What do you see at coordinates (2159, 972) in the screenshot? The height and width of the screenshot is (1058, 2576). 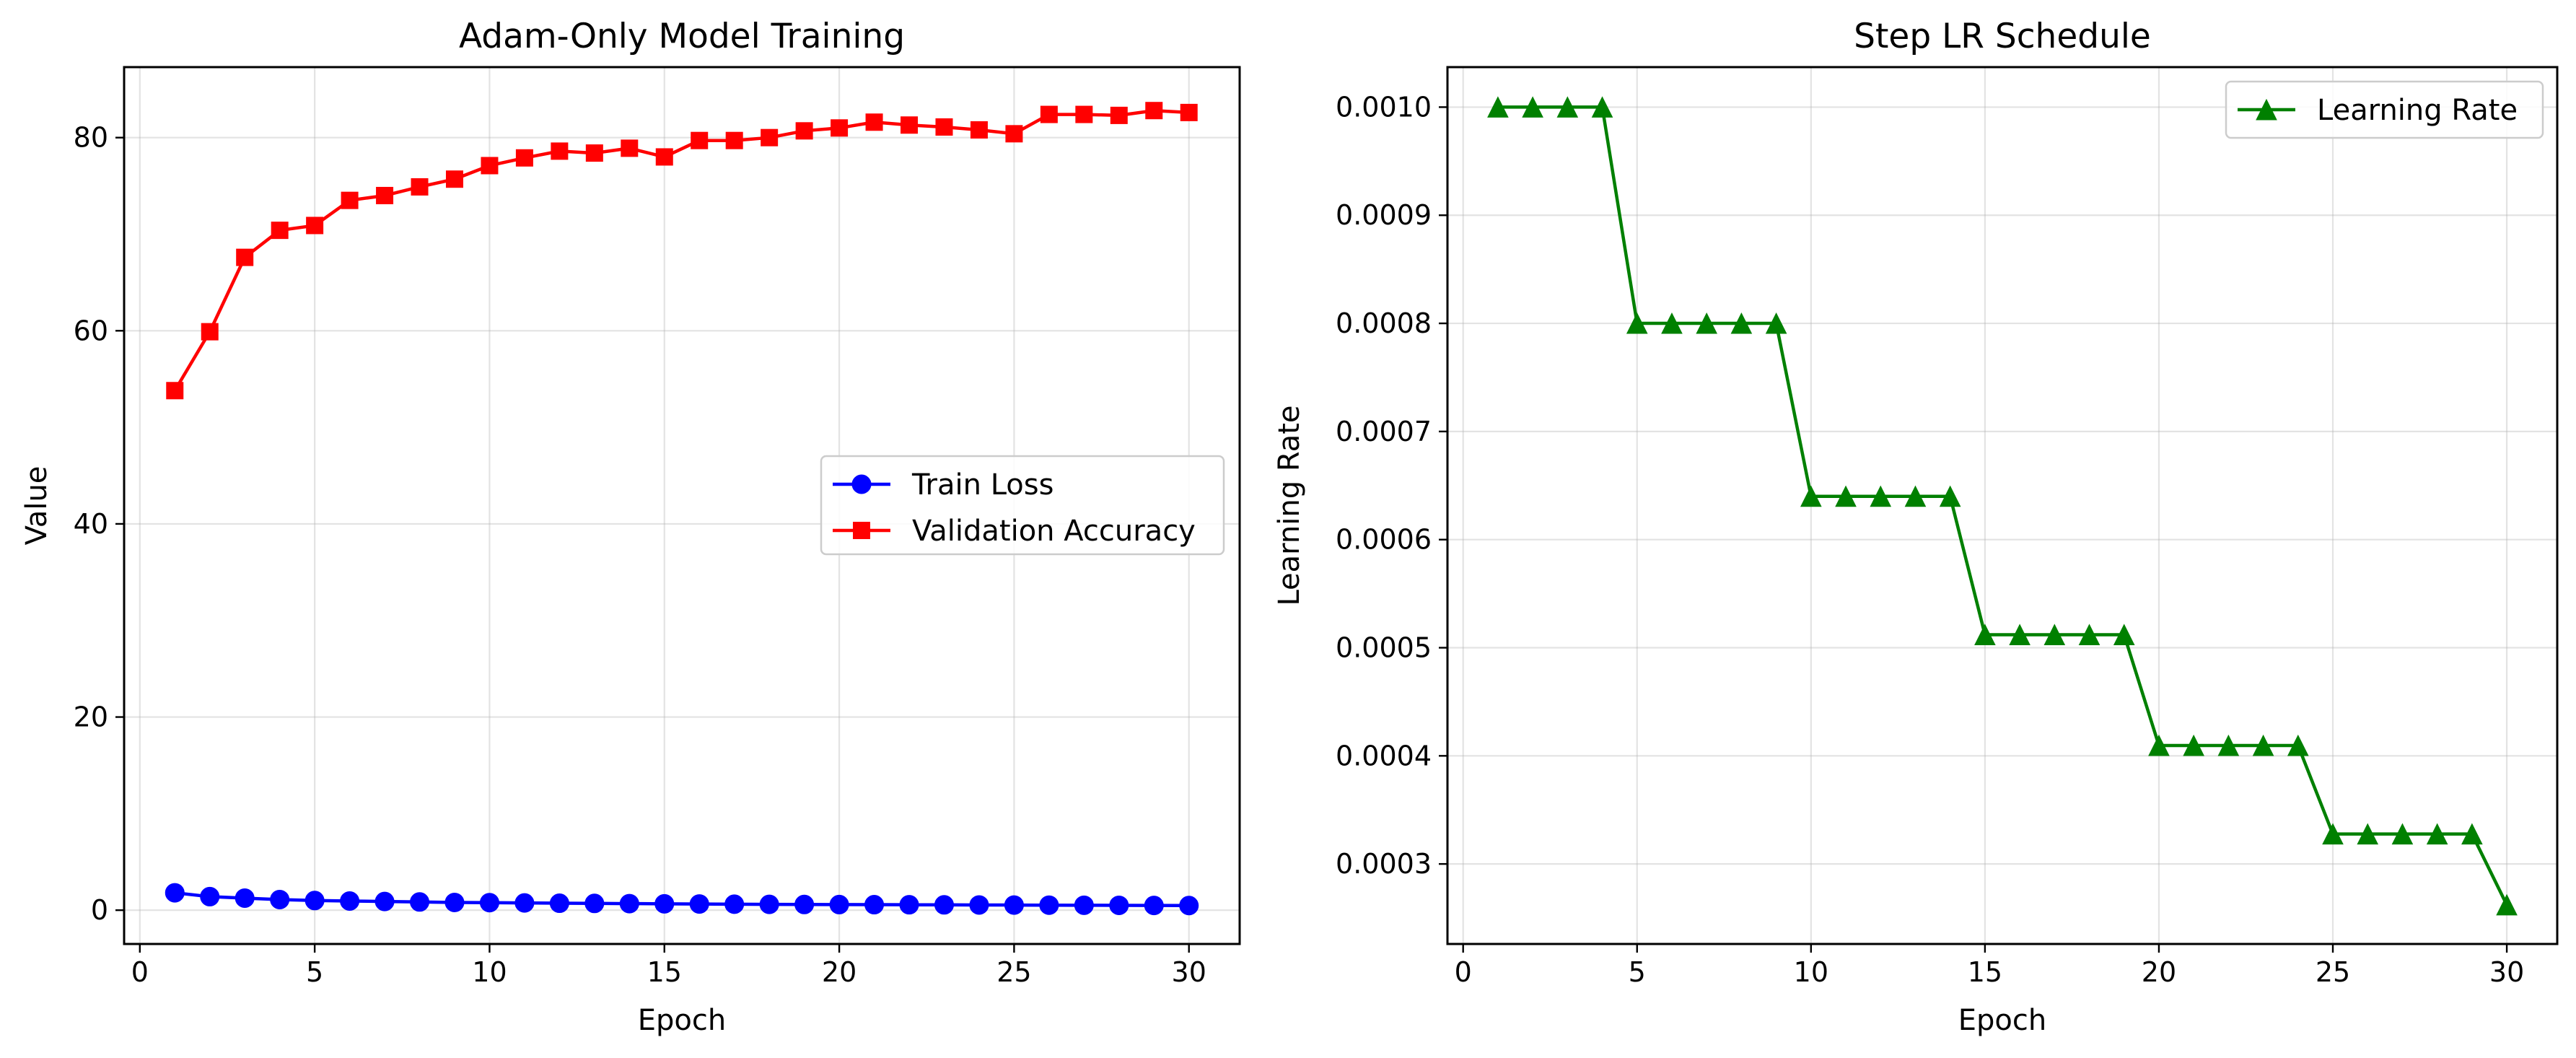 I see `right-x-tick-label: 20` at bounding box center [2159, 972].